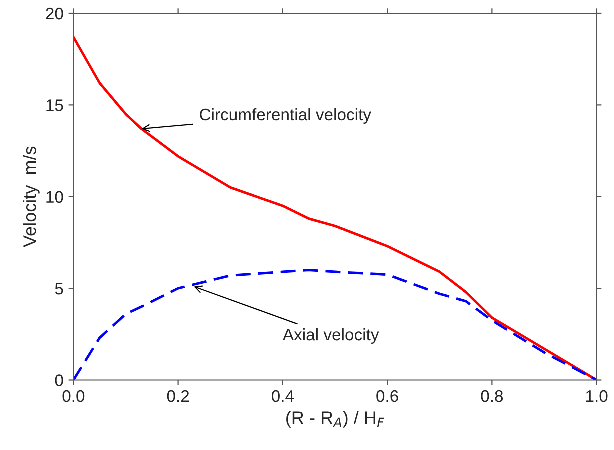 This screenshot has height=450, width=614. What do you see at coordinates (335, 419) in the screenshot?
I see `x-axis-title: (R - R$_{A}$) / H$_{F}$` at bounding box center [335, 419].